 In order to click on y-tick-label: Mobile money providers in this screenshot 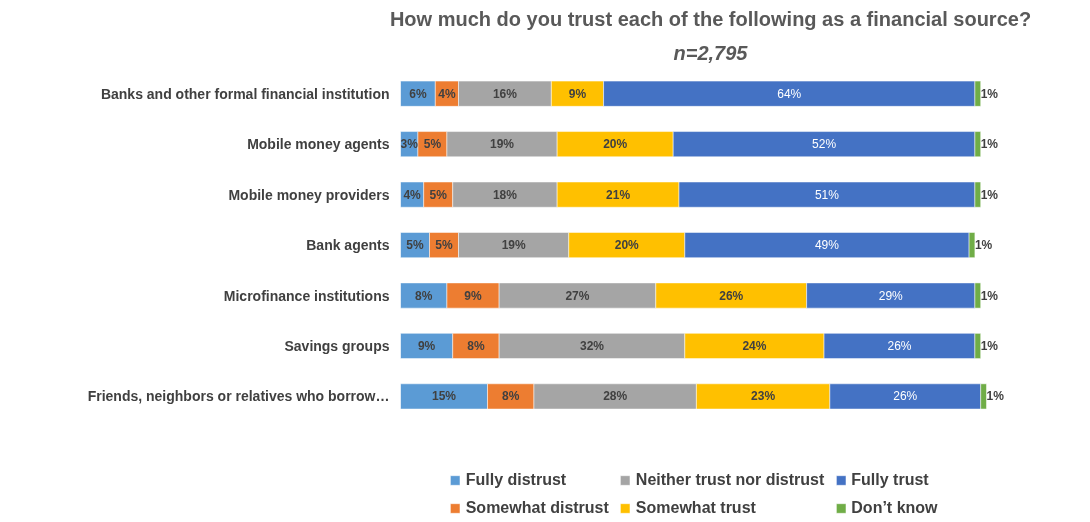, I will do `click(309, 194)`.